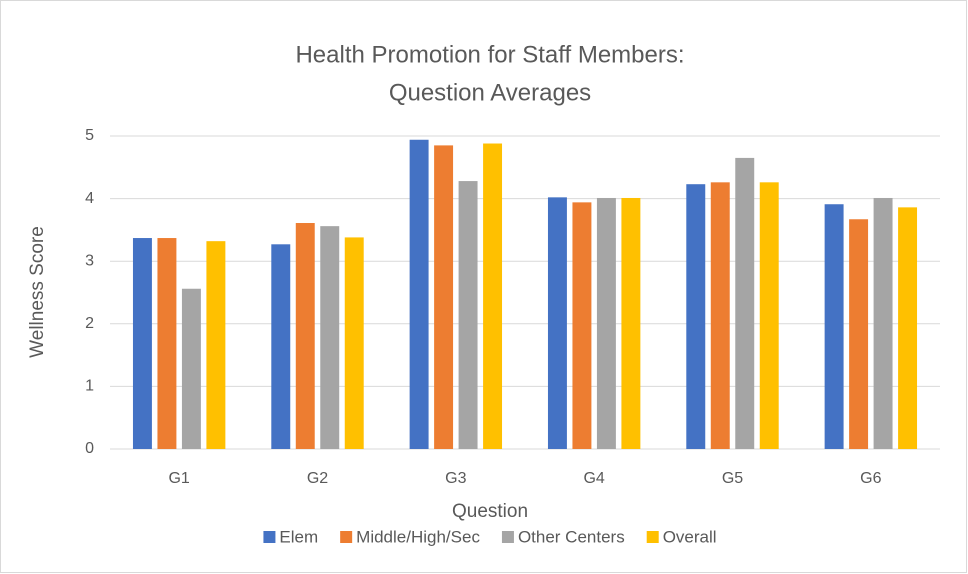  I want to click on legend-label: Overall, so click(690, 536).